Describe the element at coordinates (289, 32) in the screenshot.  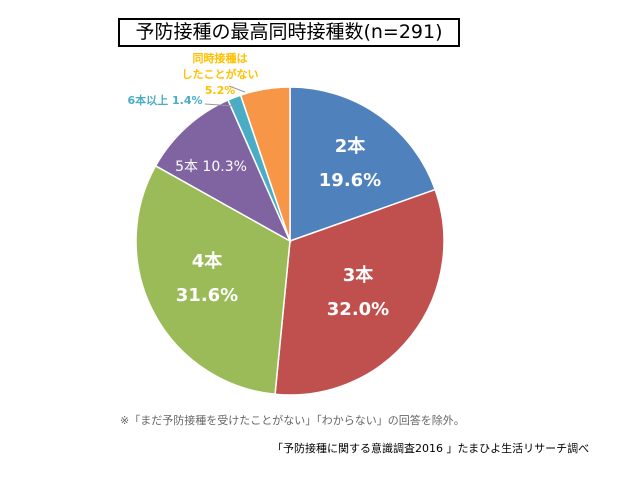
I see `chart-title: 予防接種の最高同時接種数(n=291)` at that location.